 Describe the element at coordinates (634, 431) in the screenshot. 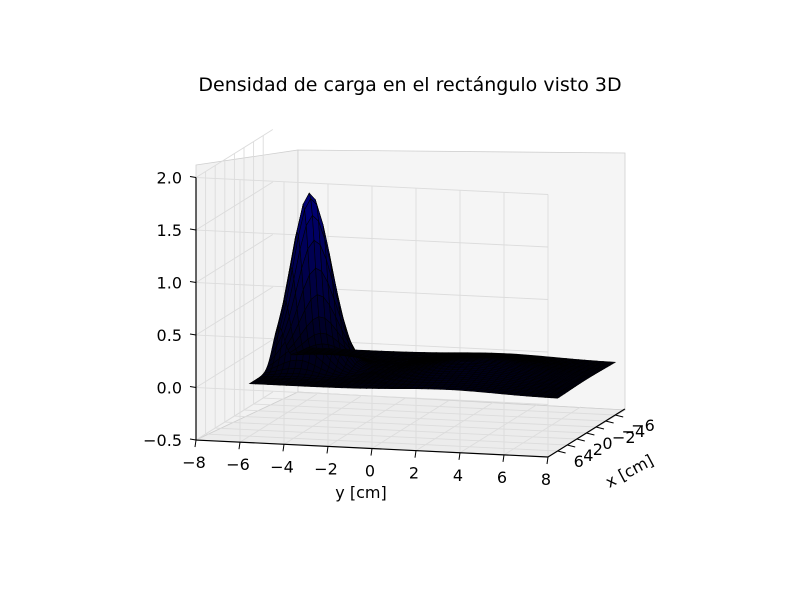

I see `x-tick-label: −4` at that location.